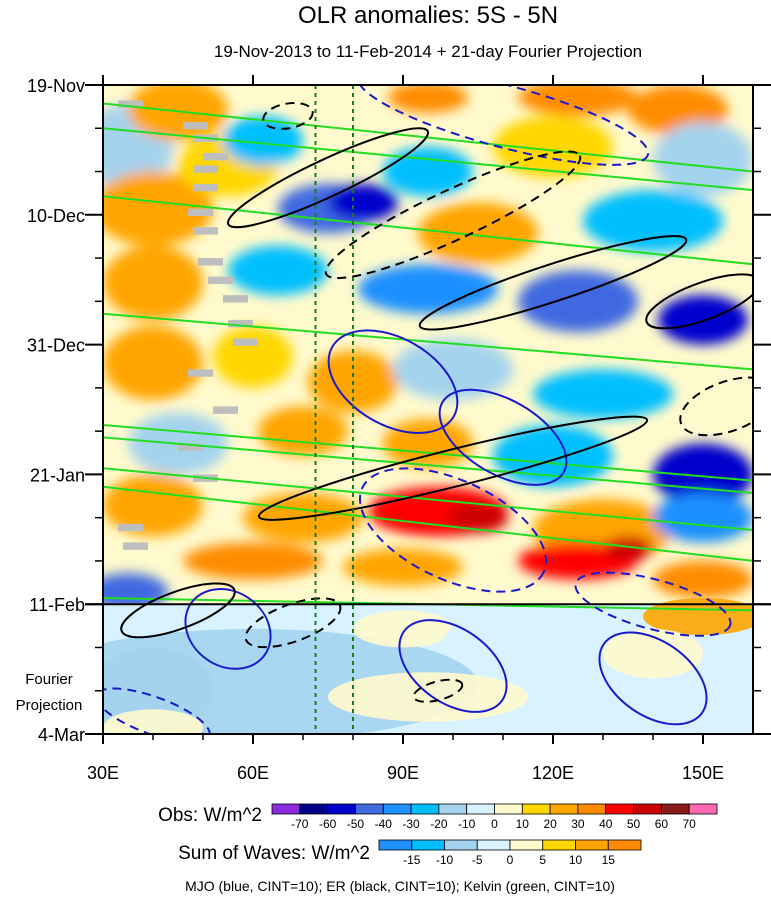  Describe the element at coordinates (384, 824) in the screenshot. I see `obs-colorbar-level-3: -40` at that location.